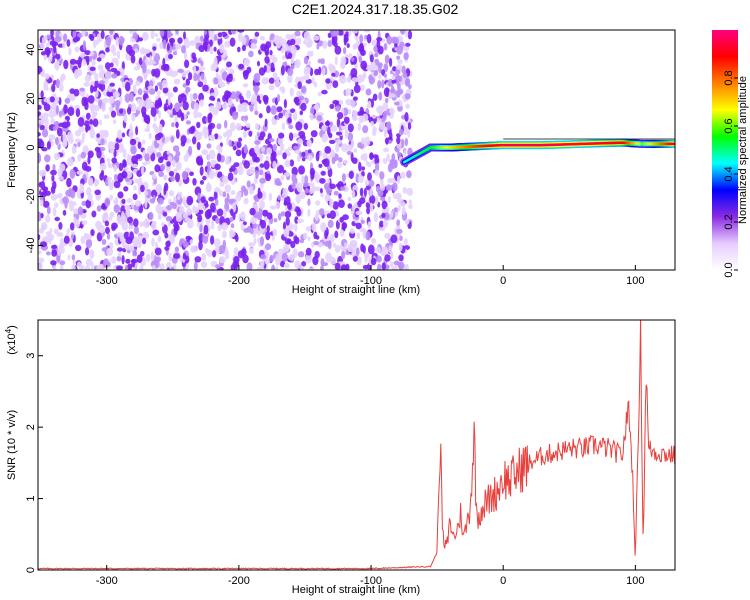  I want to click on spectrogram-y-axis: -40 -20 0 20 40, so click(34, 148).